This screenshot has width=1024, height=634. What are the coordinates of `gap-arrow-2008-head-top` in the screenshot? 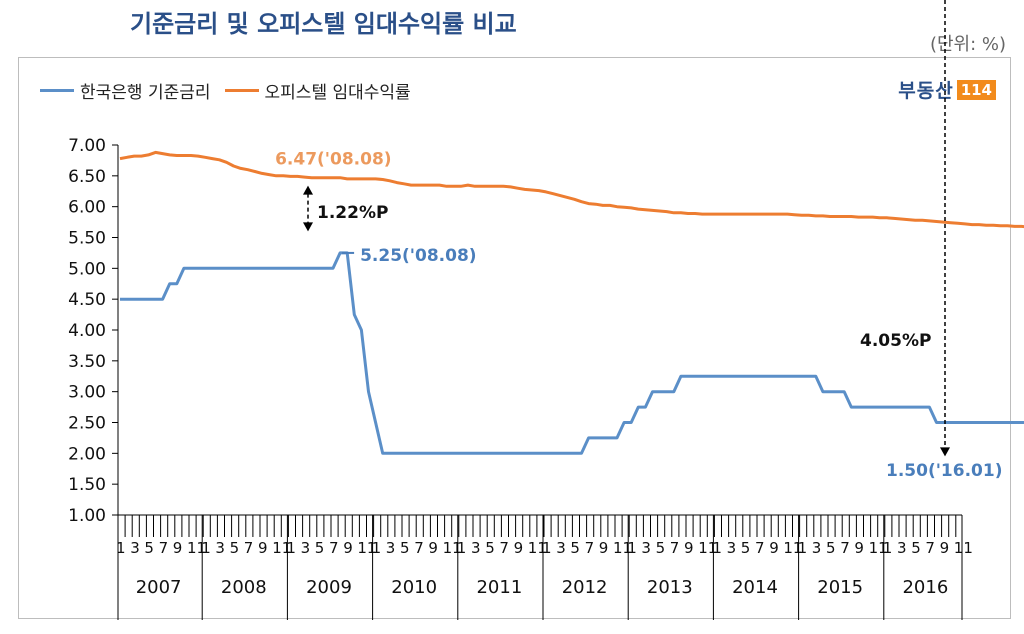 It's located at (308, 190).